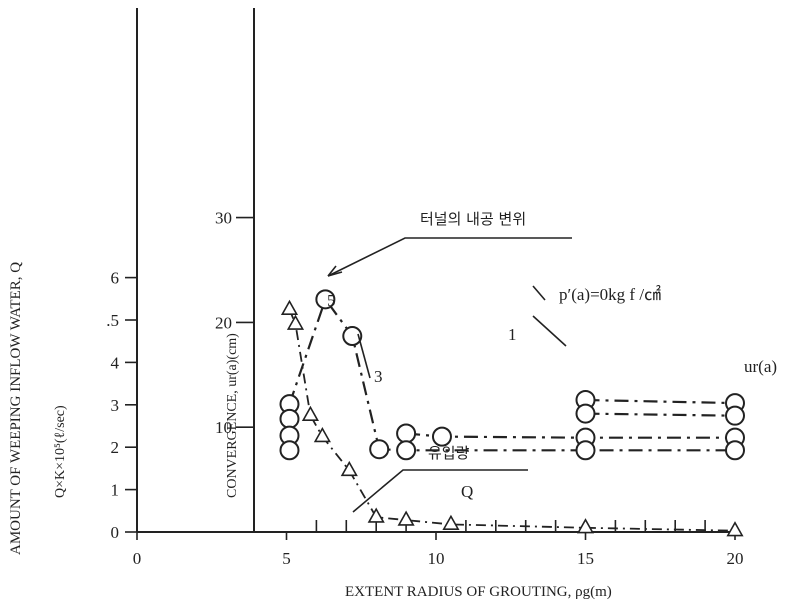 The image size is (800, 603). What do you see at coordinates (234, 323) in the screenshot?
I see `inner-y-ticks: 10 20 30` at bounding box center [234, 323].